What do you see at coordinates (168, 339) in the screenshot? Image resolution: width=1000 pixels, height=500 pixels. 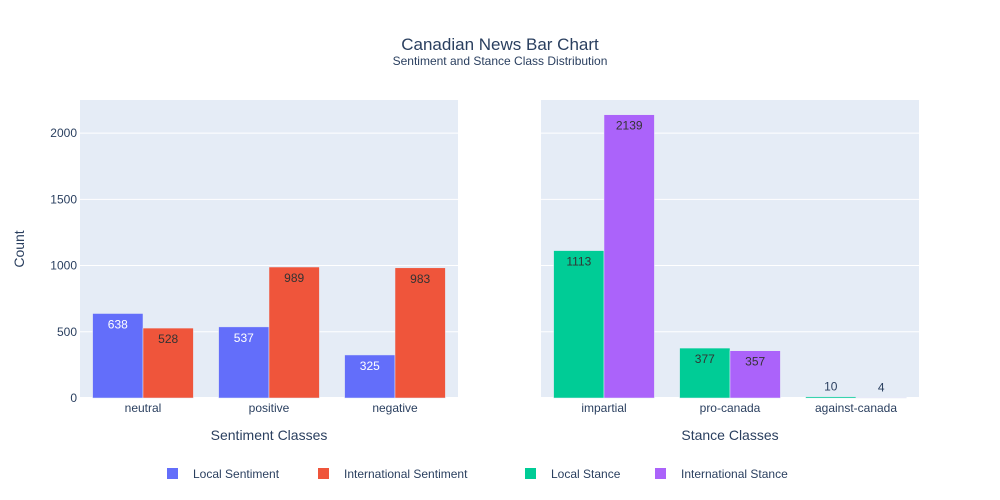 I see `bar-value-label: 528` at bounding box center [168, 339].